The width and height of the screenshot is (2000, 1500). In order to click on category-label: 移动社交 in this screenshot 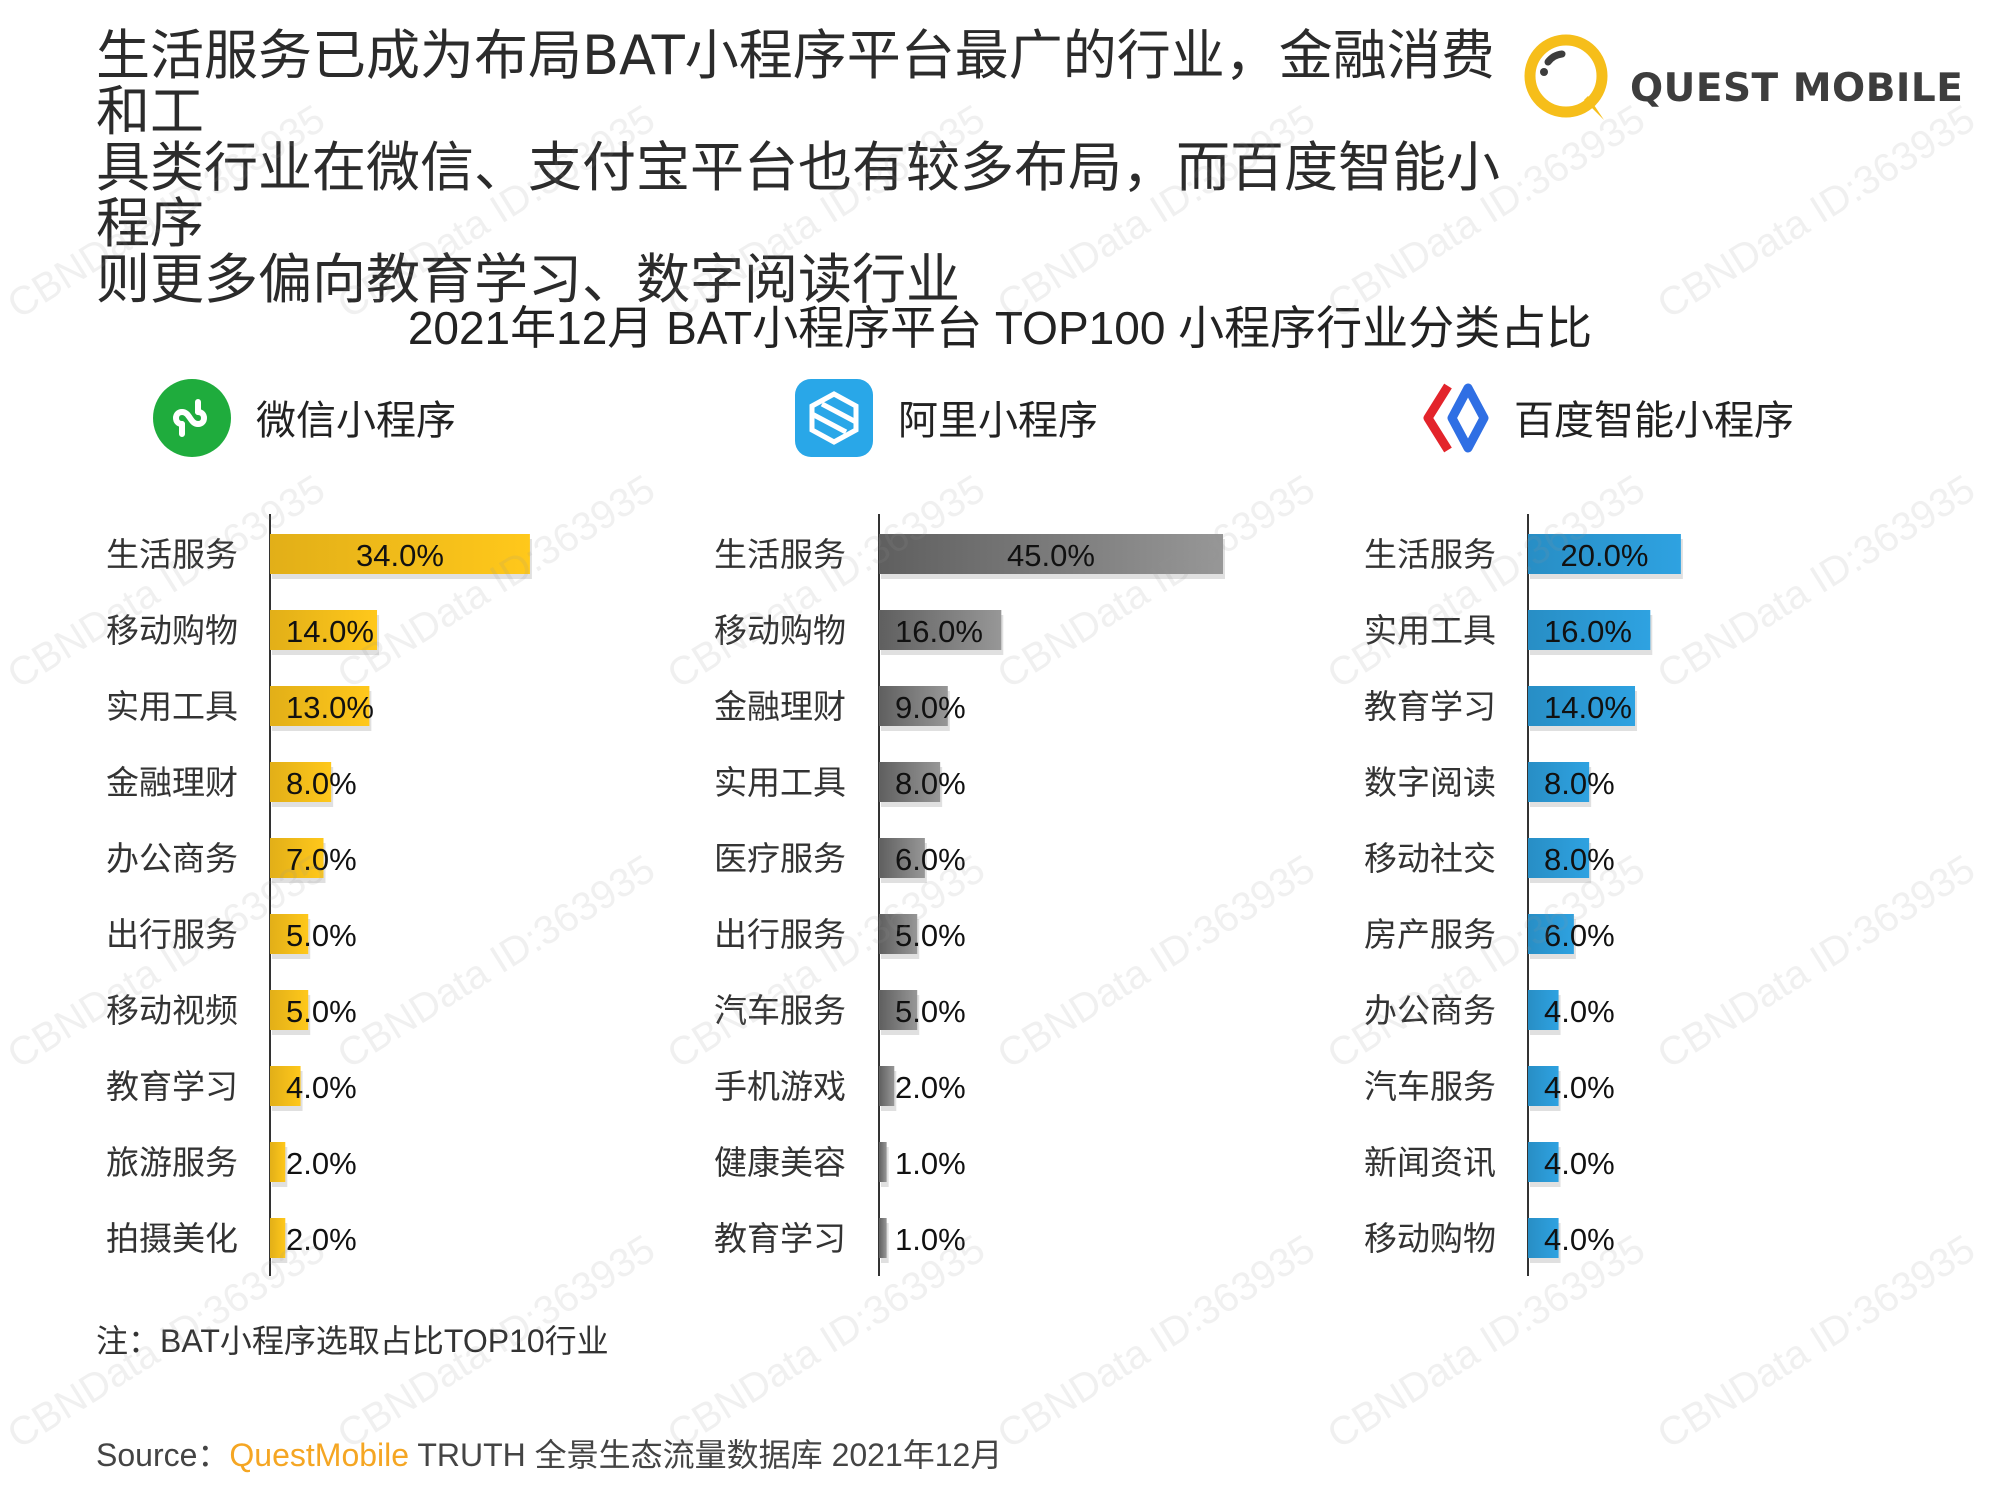, I will do `click(1430, 858)`.